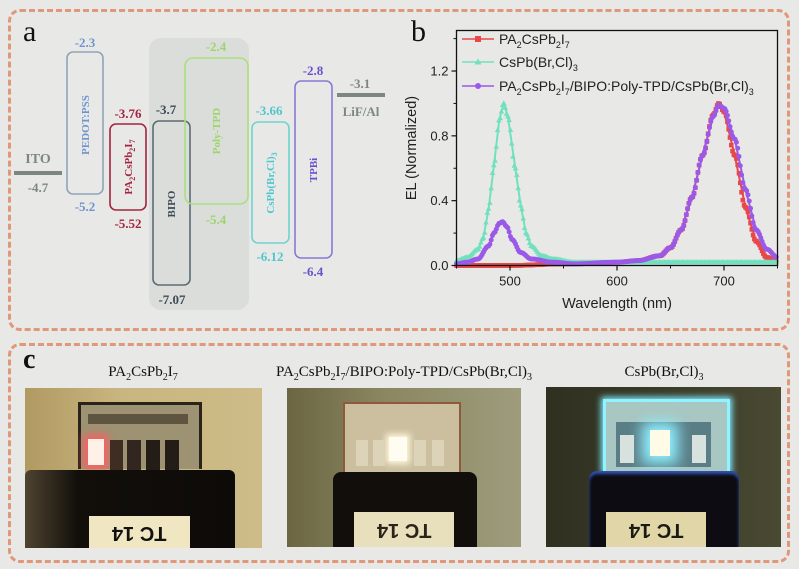 The image size is (799, 569). Describe the element at coordinates (360, 83) in the screenshot. I see `lif-al-level-value: -3.1` at that location.